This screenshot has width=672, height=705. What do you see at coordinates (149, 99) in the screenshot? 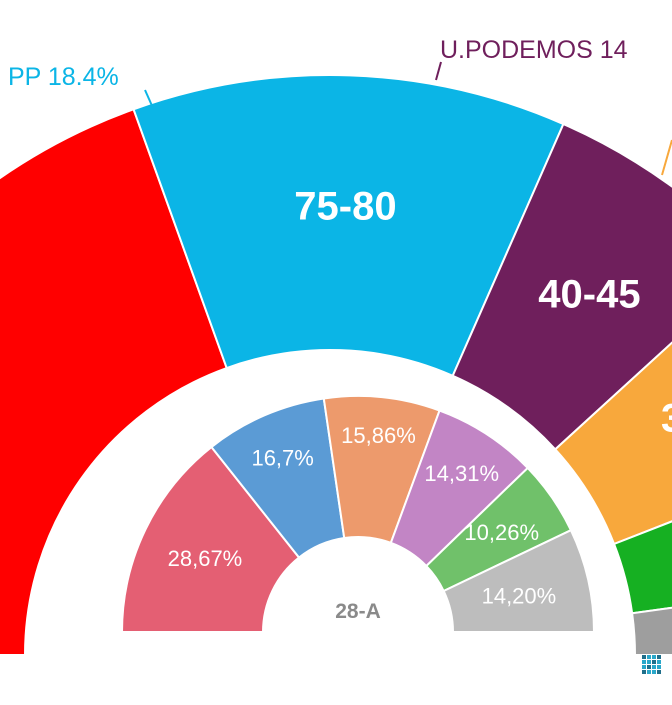
I see `callout-pp-leader` at bounding box center [149, 99].